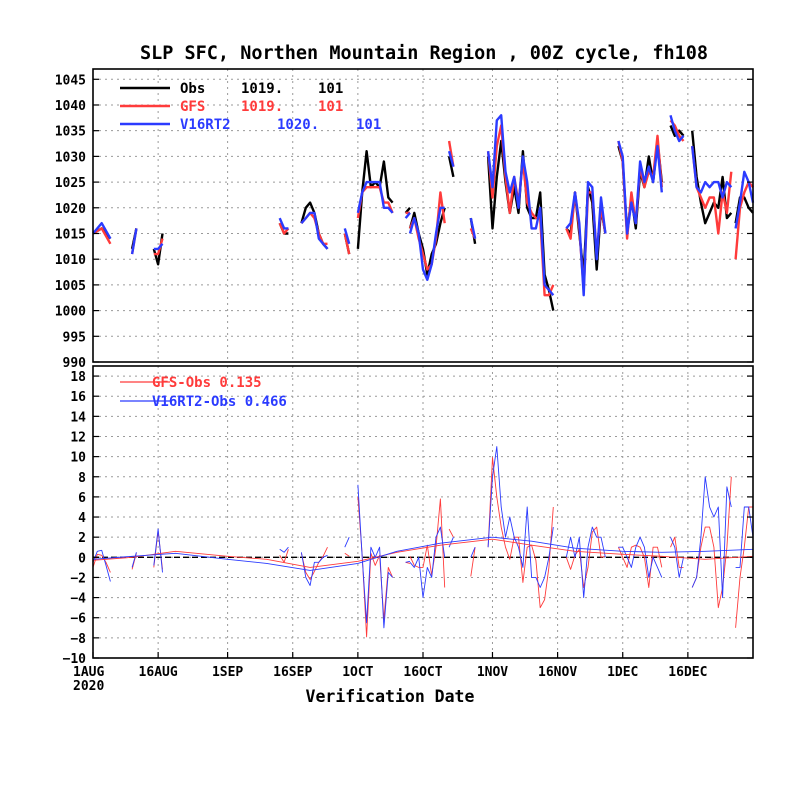 The height and width of the screenshot is (800, 800). Describe the element at coordinates (70, 209) in the screenshot. I see `y-tick-label: 1020` at that location.